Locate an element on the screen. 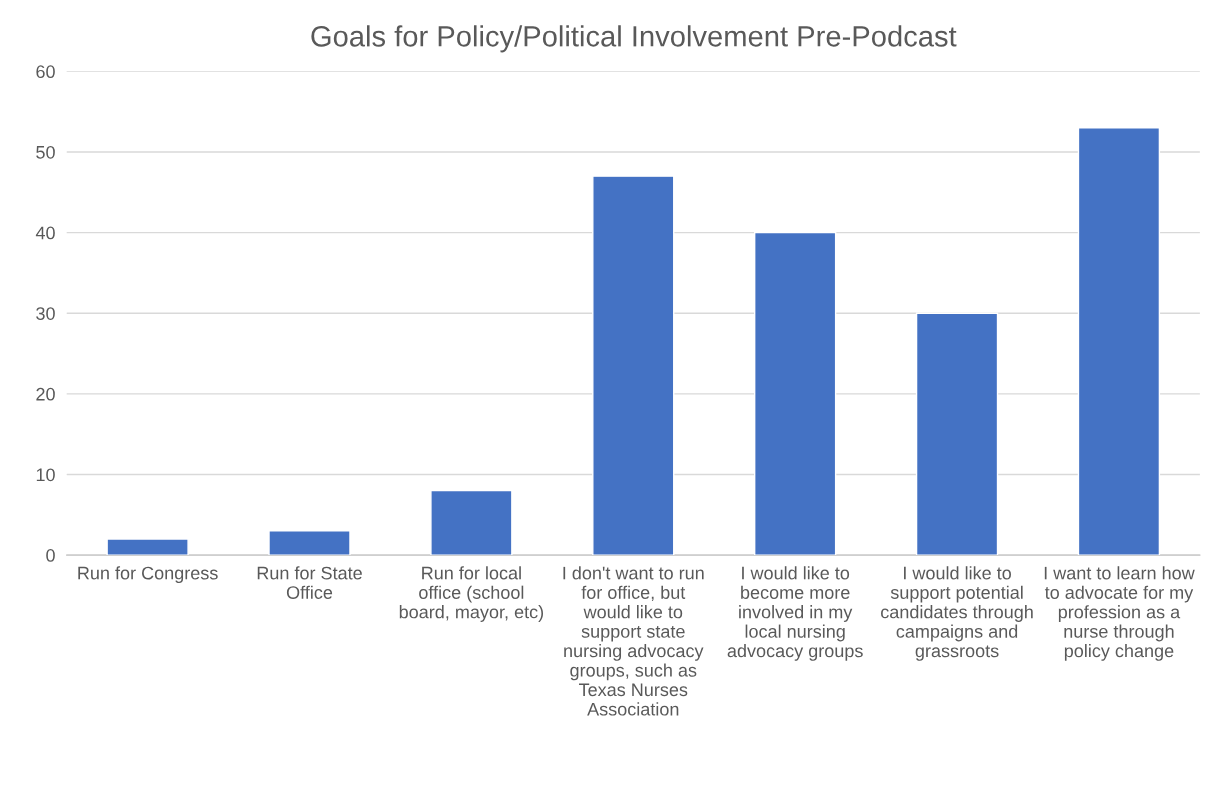 The width and height of the screenshot is (1212, 793). chart-title: Goals for Policy/Political Involvement Pre-Podcast is located at coordinates (634, 39).